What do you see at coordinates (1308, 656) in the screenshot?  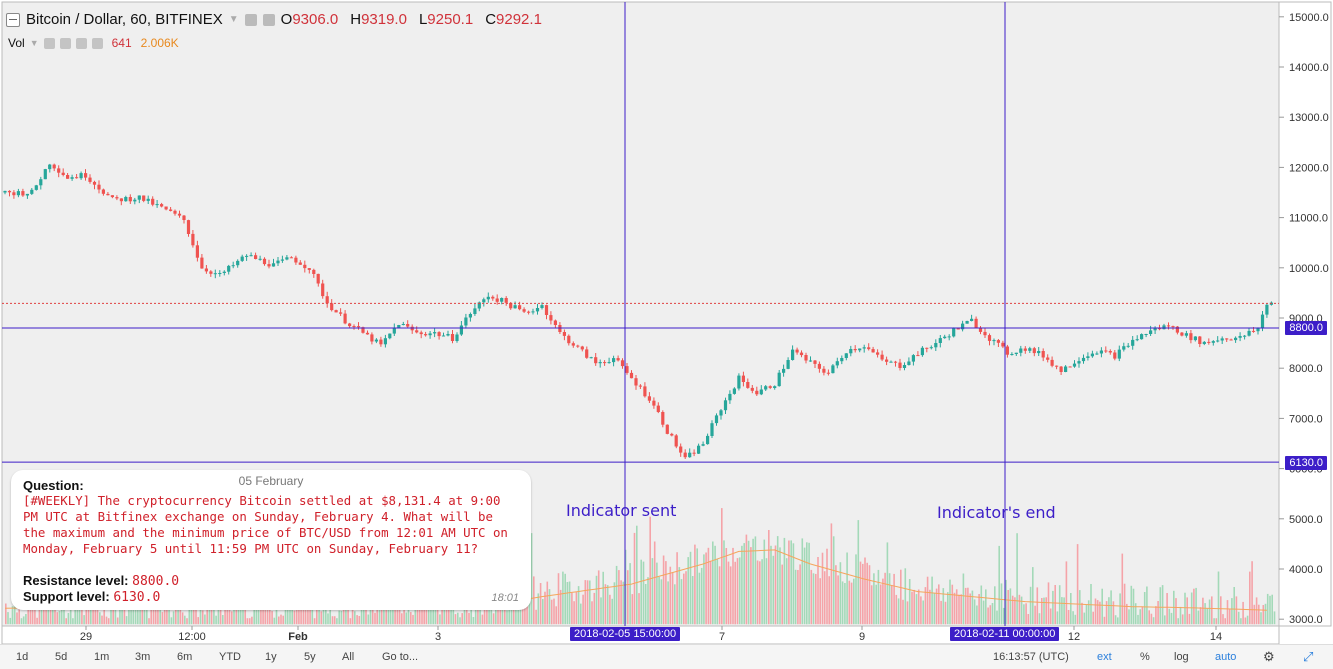 I see `fullscreen-icon: ⤢` at bounding box center [1308, 656].